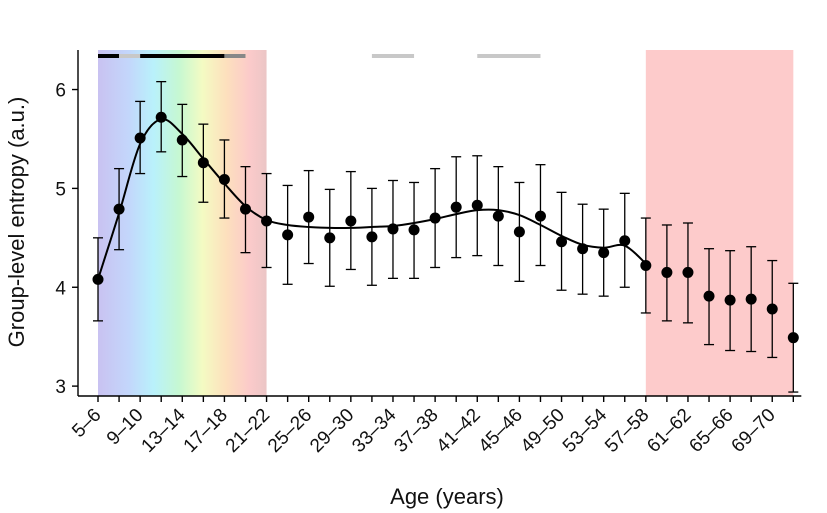 The height and width of the screenshot is (513, 827). I want to click on x-tick-label: 69–70, so click(754, 431).